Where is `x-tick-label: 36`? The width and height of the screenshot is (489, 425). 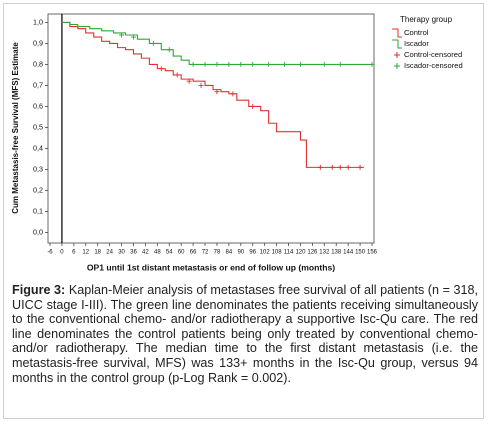 x-tick-label: 36 is located at coordinates (133, 253).